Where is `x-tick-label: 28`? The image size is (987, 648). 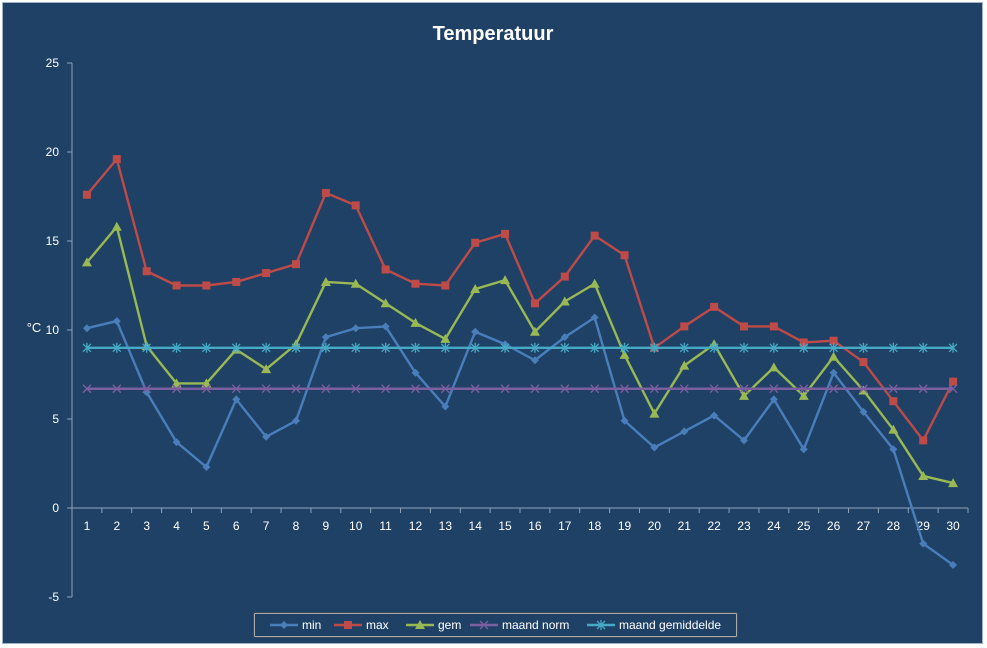 x-tick-label: 28 is located at coordinates (894, 526).